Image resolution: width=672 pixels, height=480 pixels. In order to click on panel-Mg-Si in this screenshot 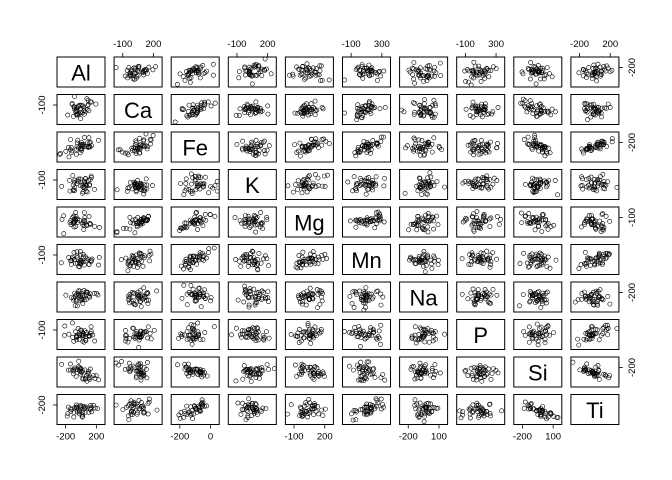, I will do `click(538, 222)`.